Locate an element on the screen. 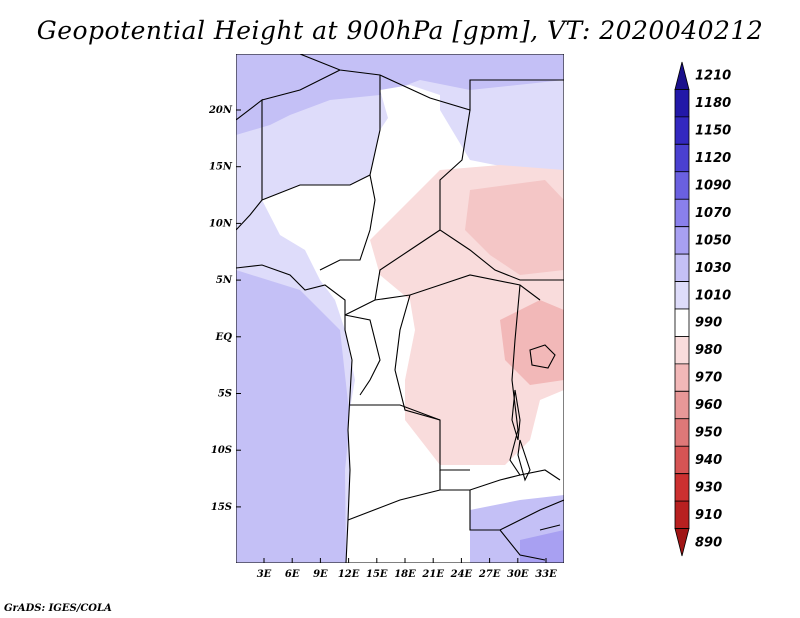 This screenshot has width=800, height=618. colorbar-label: 970 is located at coordinates (708, 378).